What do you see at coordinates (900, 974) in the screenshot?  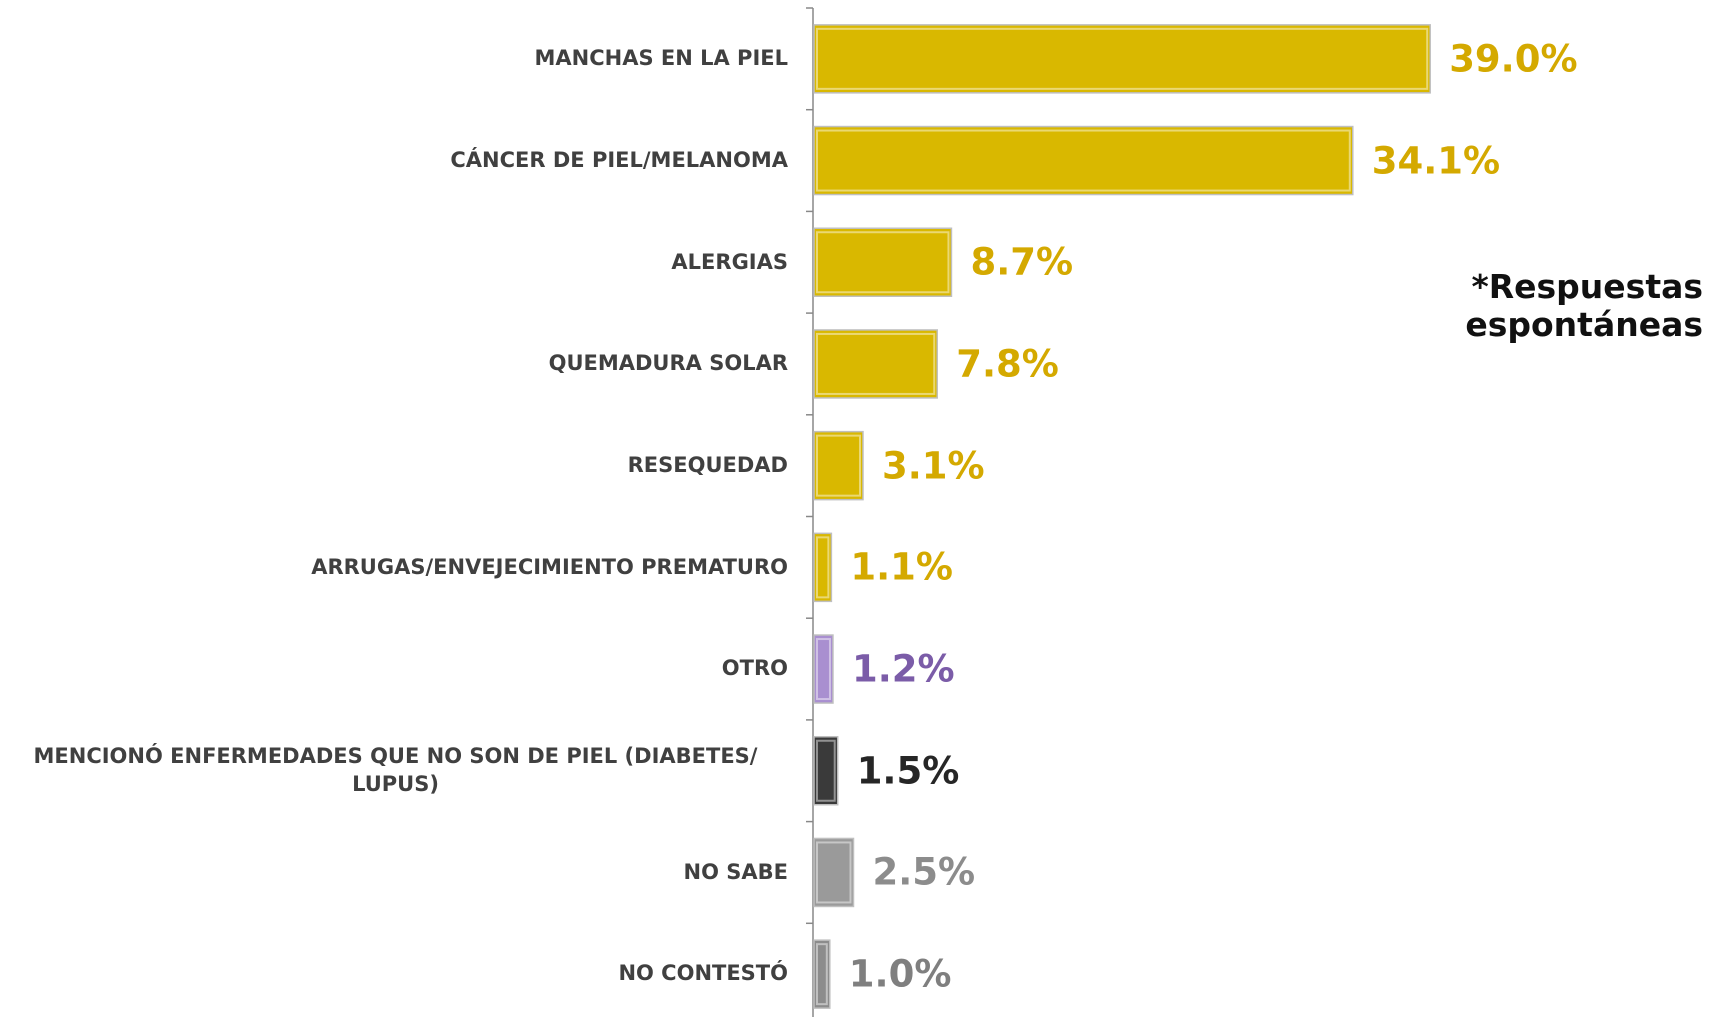 I see `value-label: 1.0%` at bounding box center [900, 974].